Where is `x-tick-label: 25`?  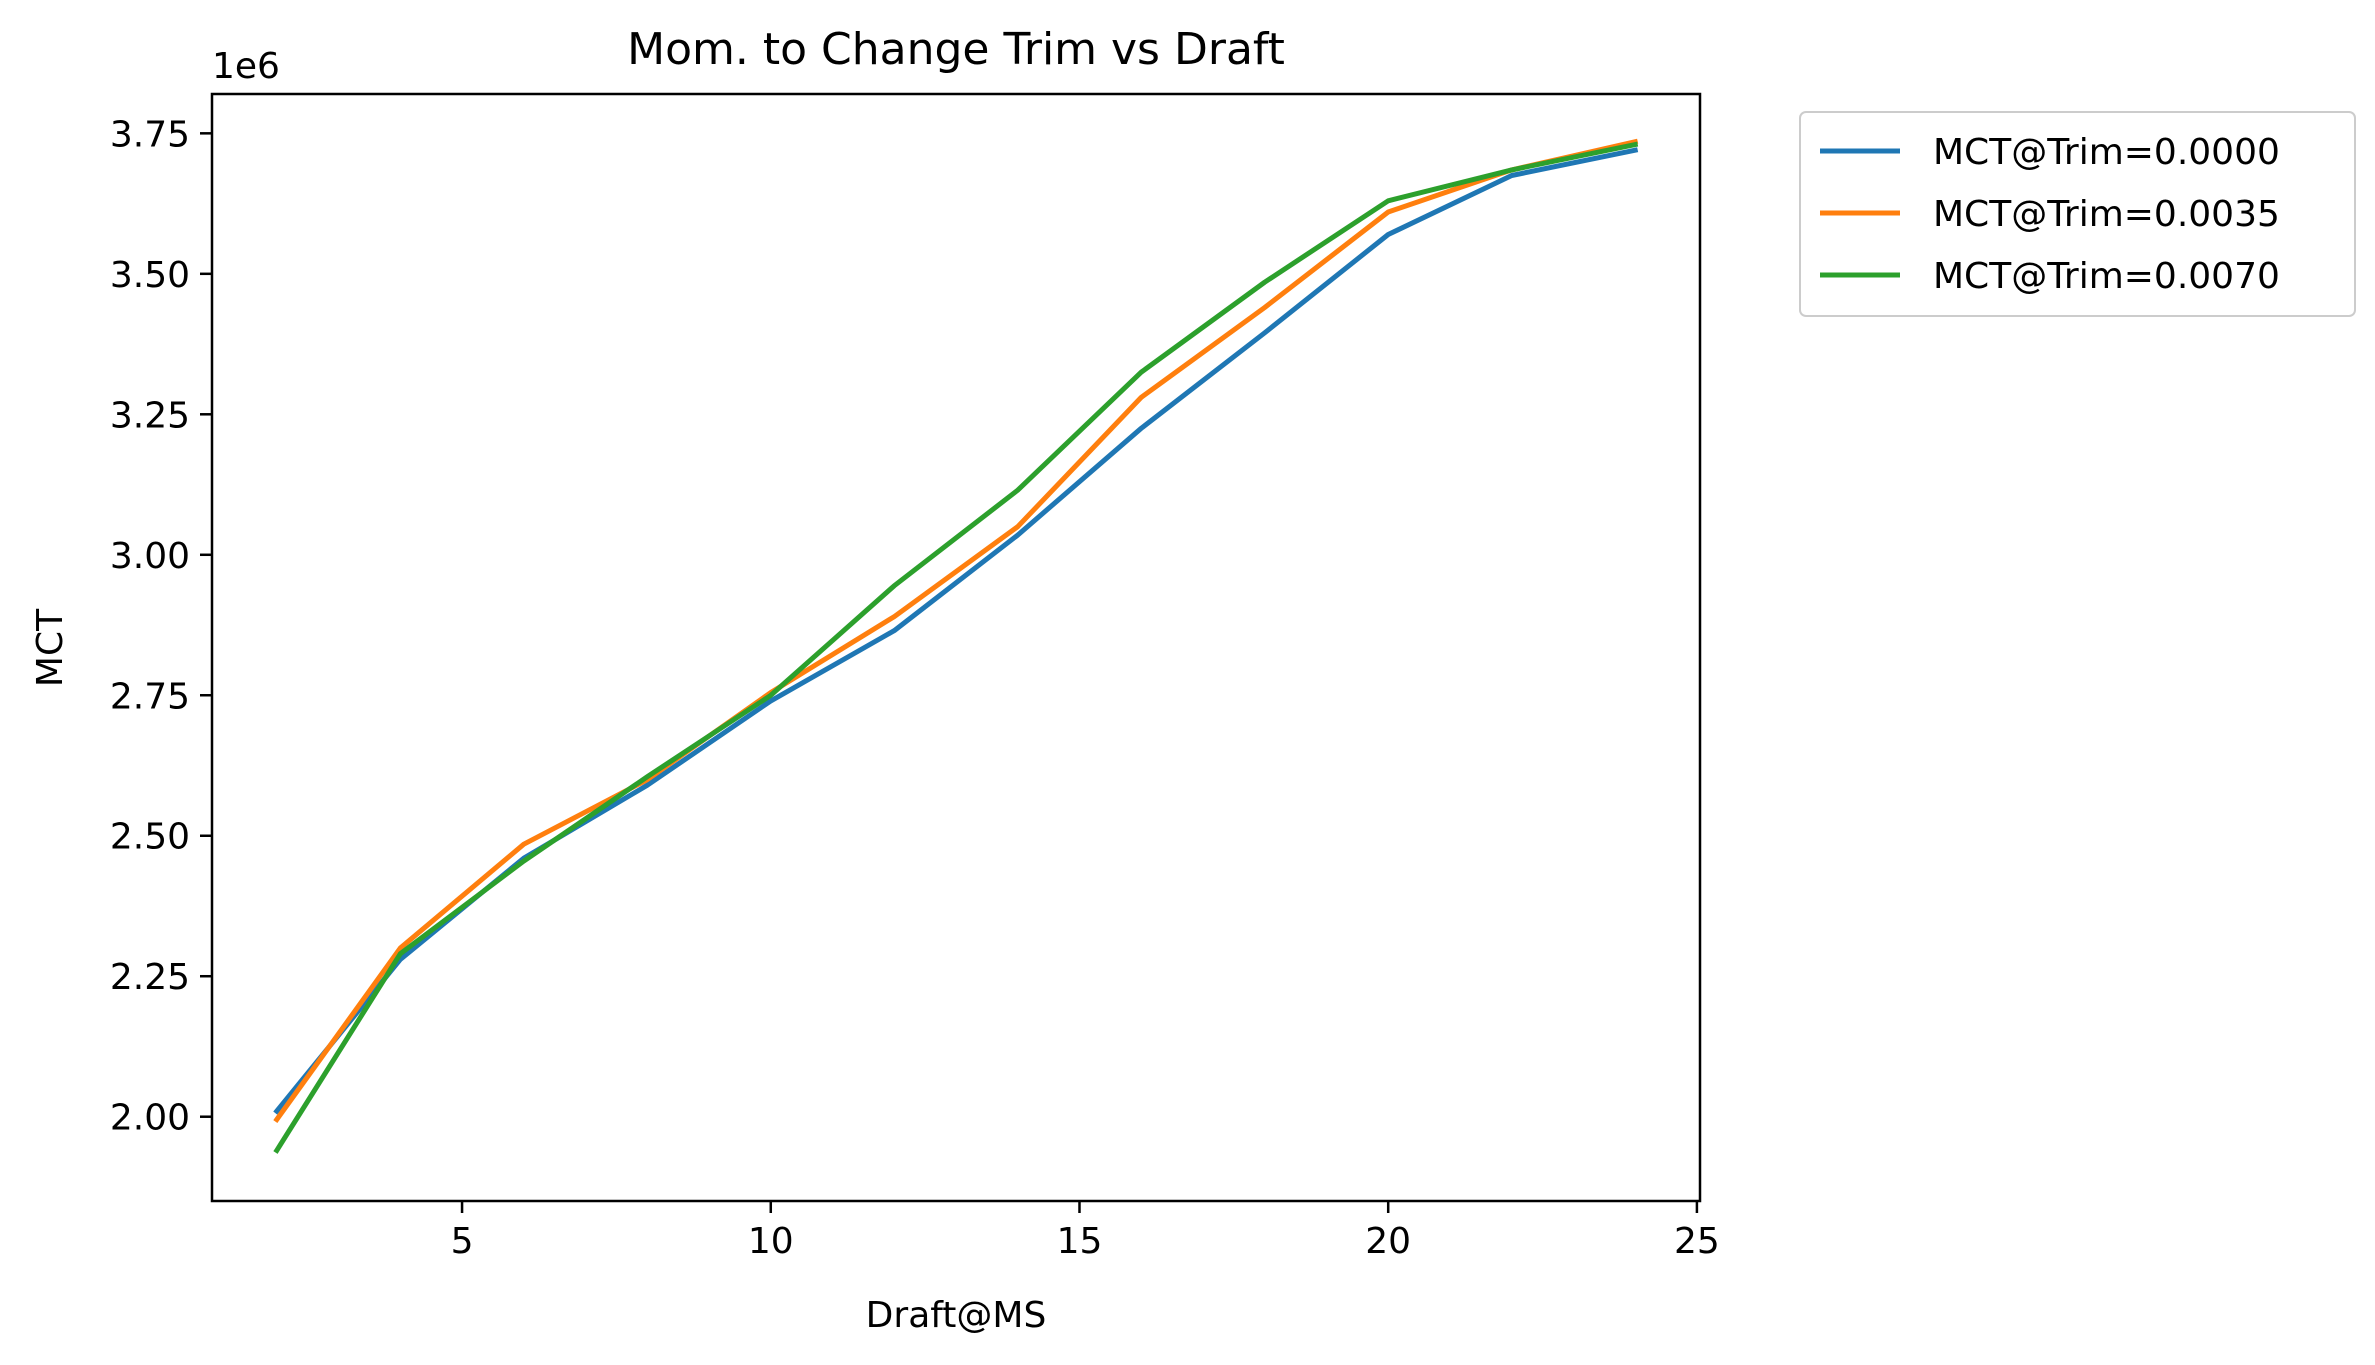
x-tick-label: 25 is located at coordinates (1697, 1241).